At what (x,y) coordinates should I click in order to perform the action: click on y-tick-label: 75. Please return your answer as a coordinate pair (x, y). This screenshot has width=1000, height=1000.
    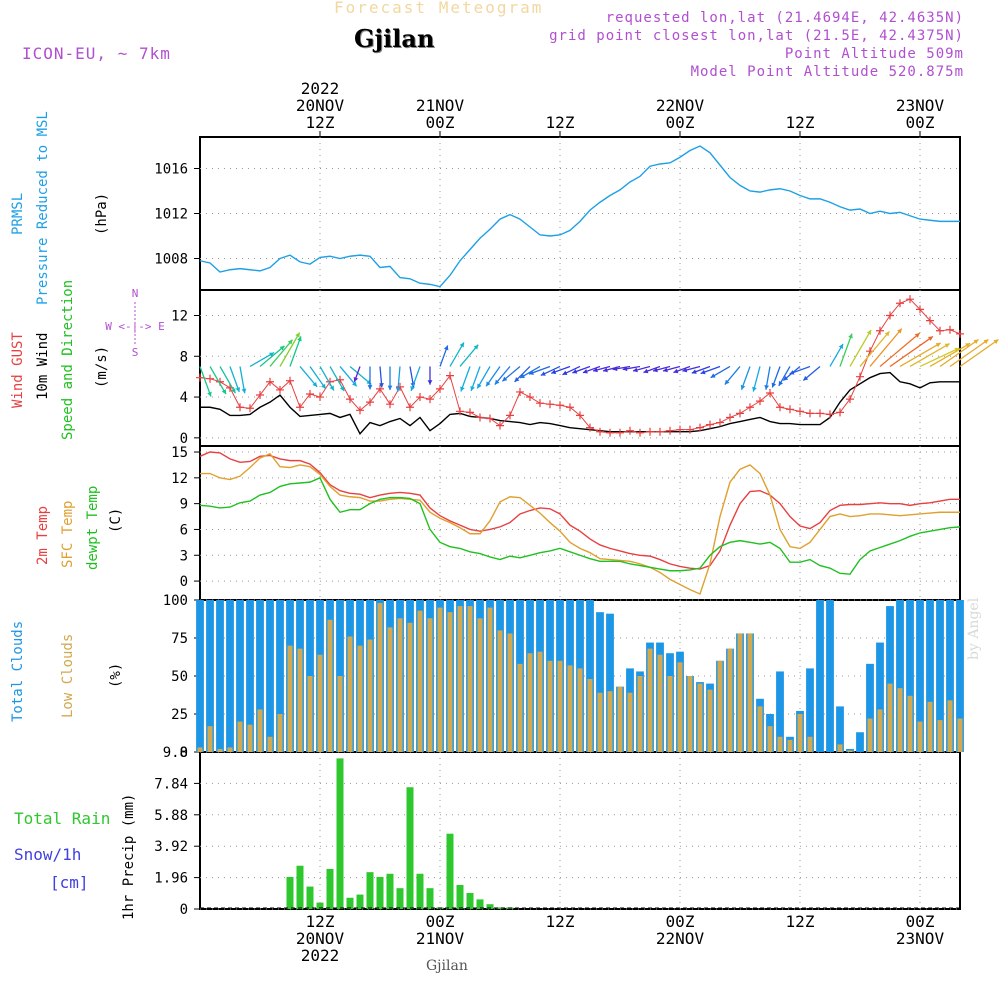
    Looking at the image, I should click on (179, 639).